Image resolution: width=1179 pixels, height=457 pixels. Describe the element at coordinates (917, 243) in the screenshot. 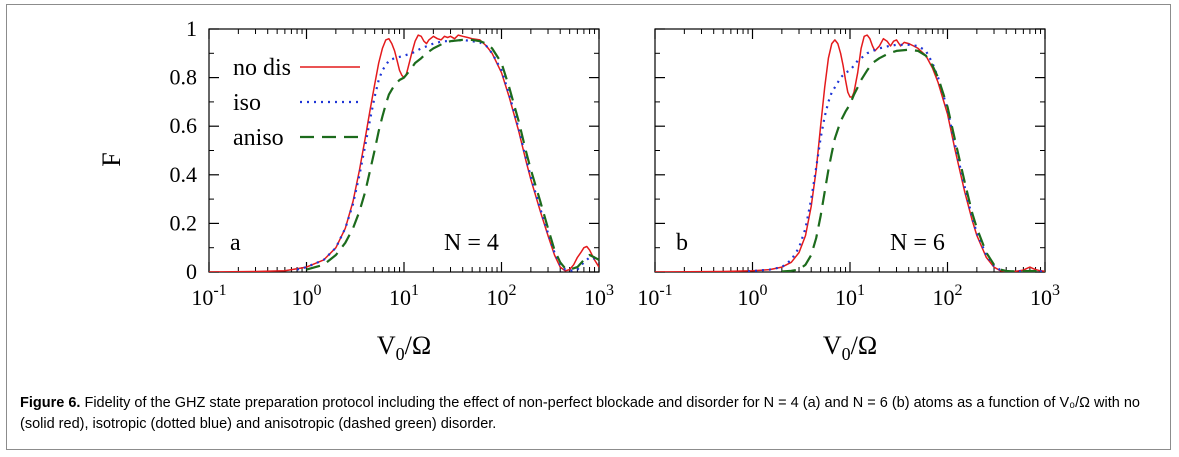

I see `panel-annotation: N = 6` at that location.